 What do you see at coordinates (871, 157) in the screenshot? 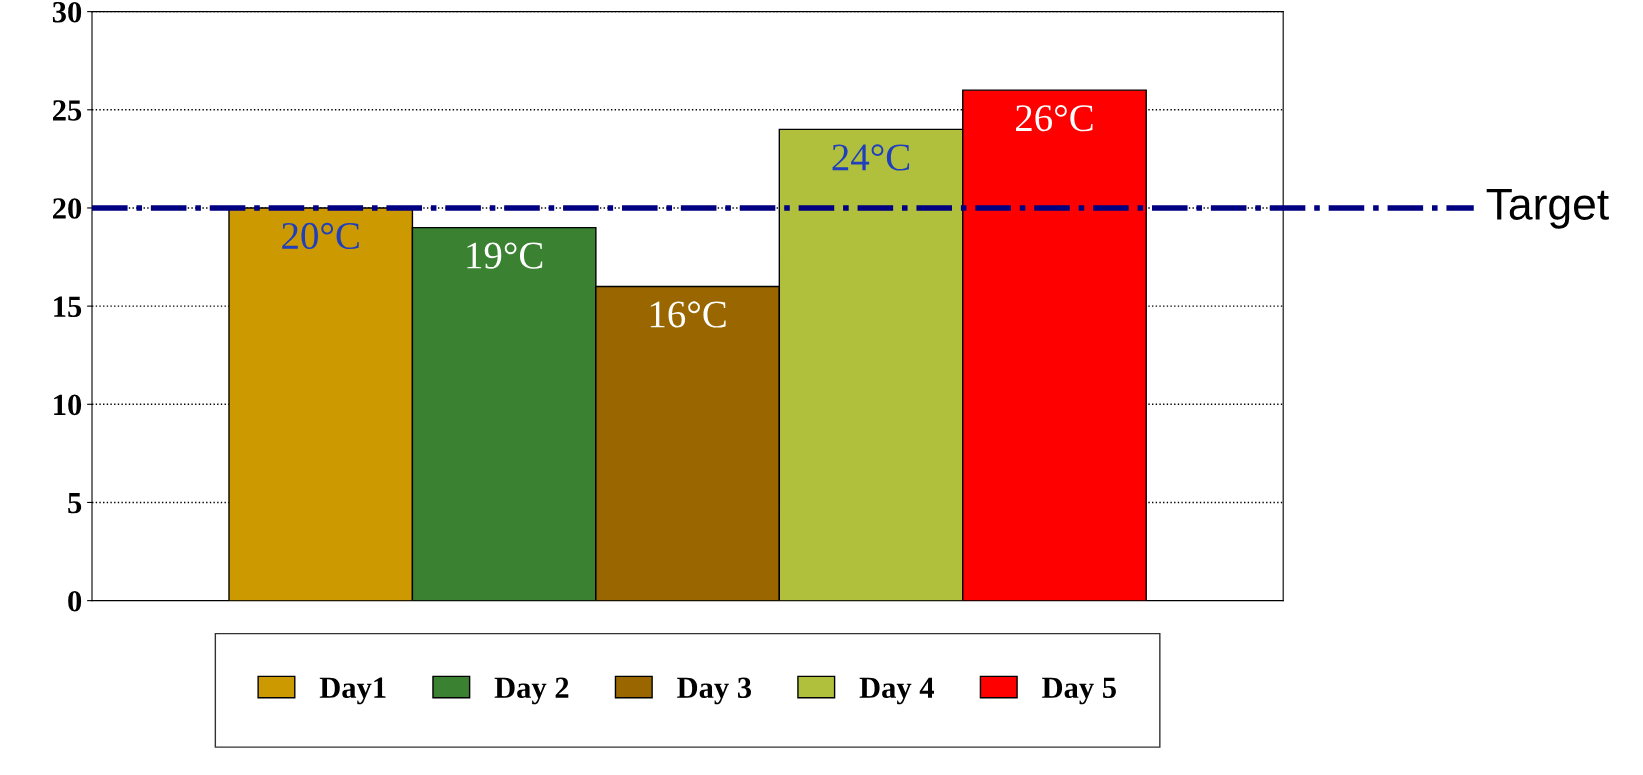
I see `data-label: 24°C` at bounding box center [871, 157].